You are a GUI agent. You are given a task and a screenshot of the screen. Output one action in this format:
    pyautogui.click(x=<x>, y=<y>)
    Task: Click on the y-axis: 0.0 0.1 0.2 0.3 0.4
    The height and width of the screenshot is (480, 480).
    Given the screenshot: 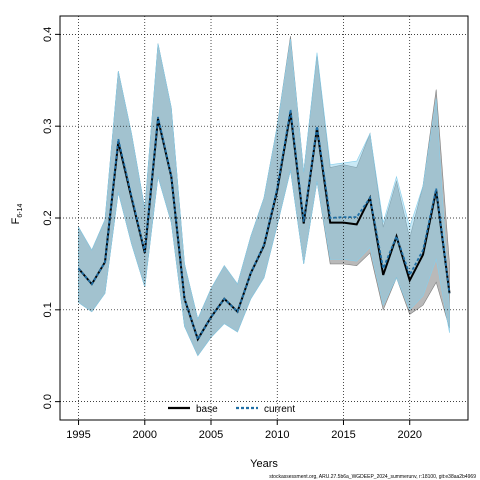 What is the action you would take?
    pyautogui.click(x=51, y=218)
    